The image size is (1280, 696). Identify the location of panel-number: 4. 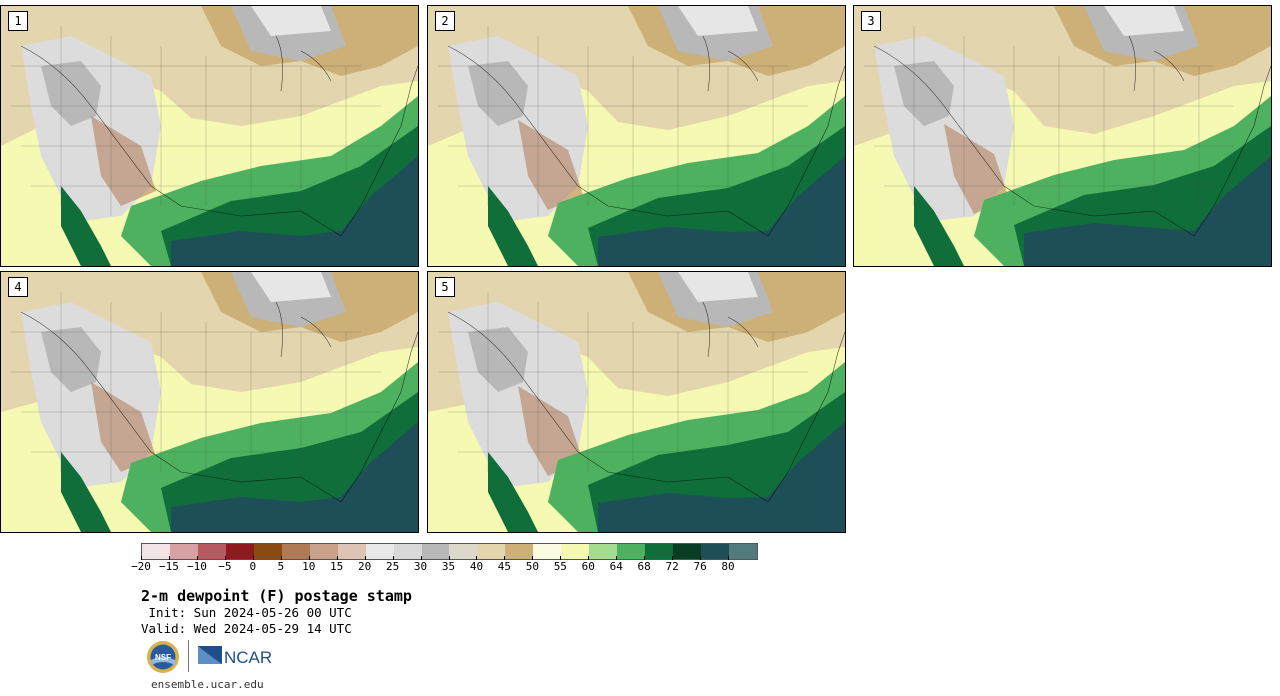
(18, 287).